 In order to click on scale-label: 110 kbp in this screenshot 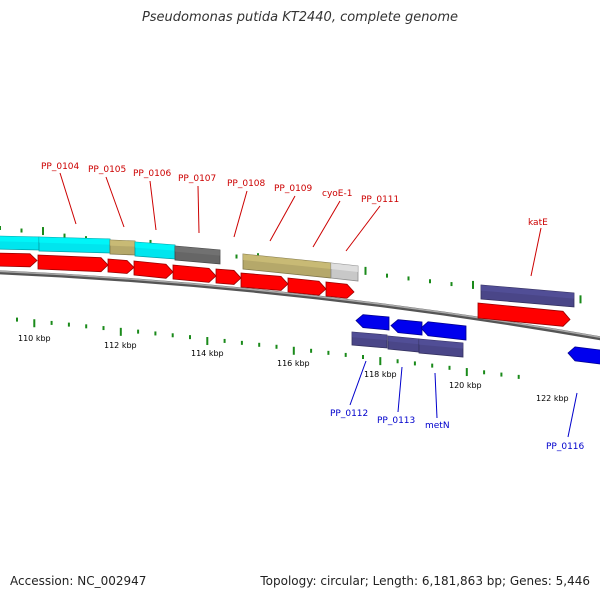, I will do `click(34, 338)`.